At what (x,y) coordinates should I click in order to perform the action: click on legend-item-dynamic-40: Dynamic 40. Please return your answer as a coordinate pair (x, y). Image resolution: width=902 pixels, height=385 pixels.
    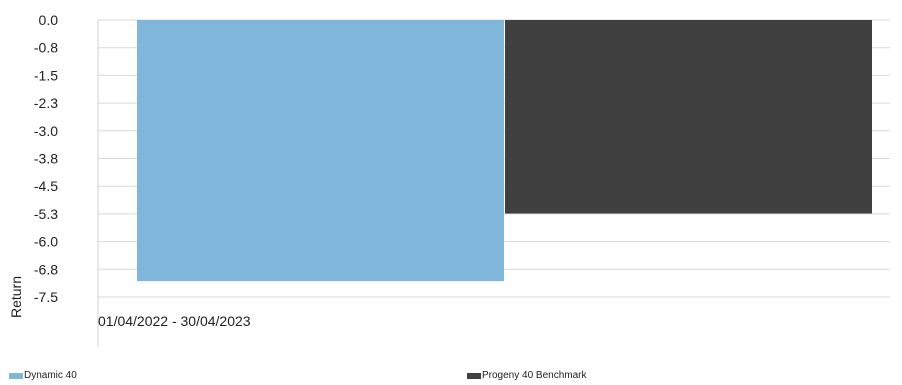
    Looking at the image, I should click on (43, 375).